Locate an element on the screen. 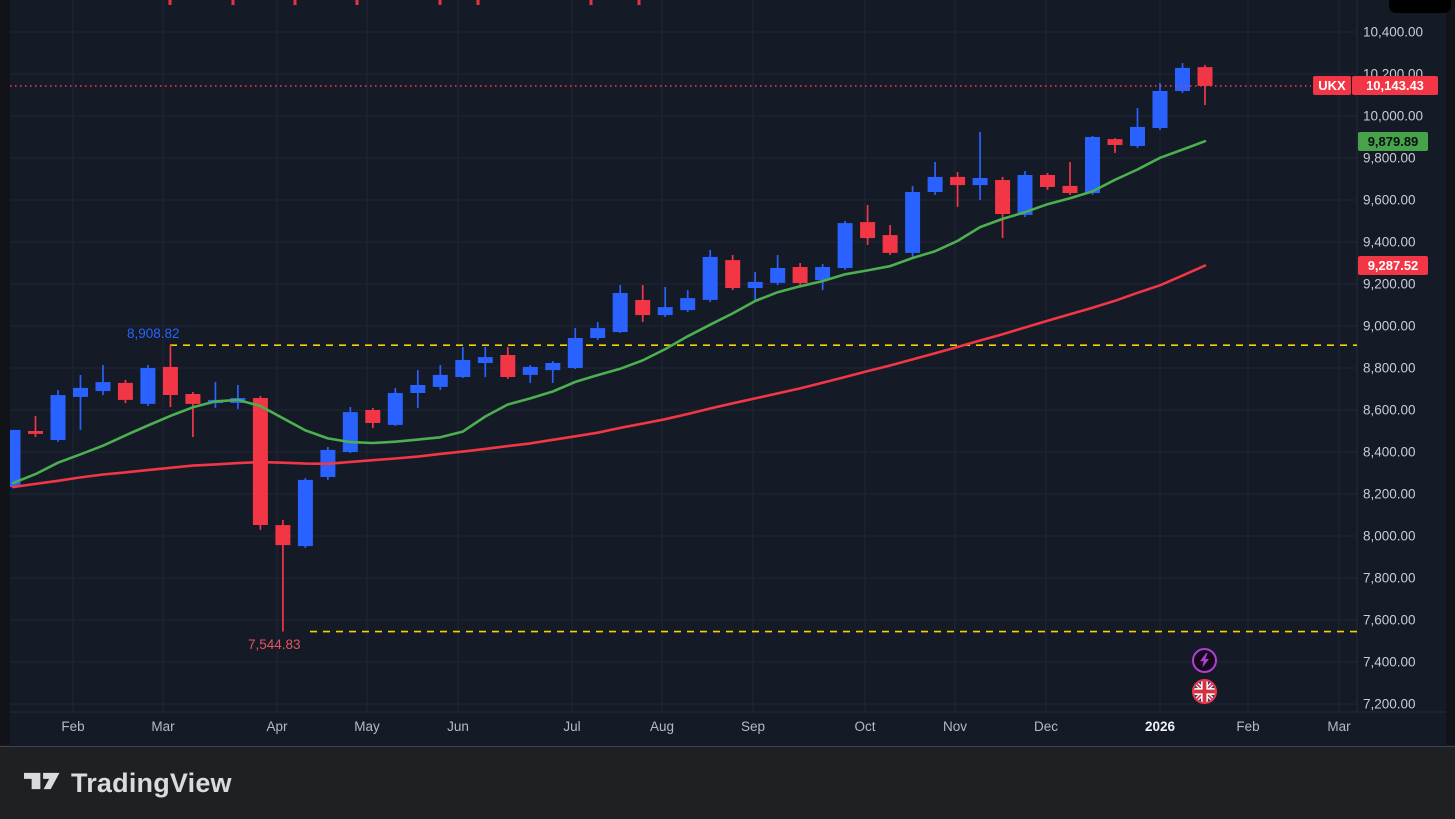 The image size is (1455, 819). symbol-badge: UKX is located at coordinates (1332, 86).